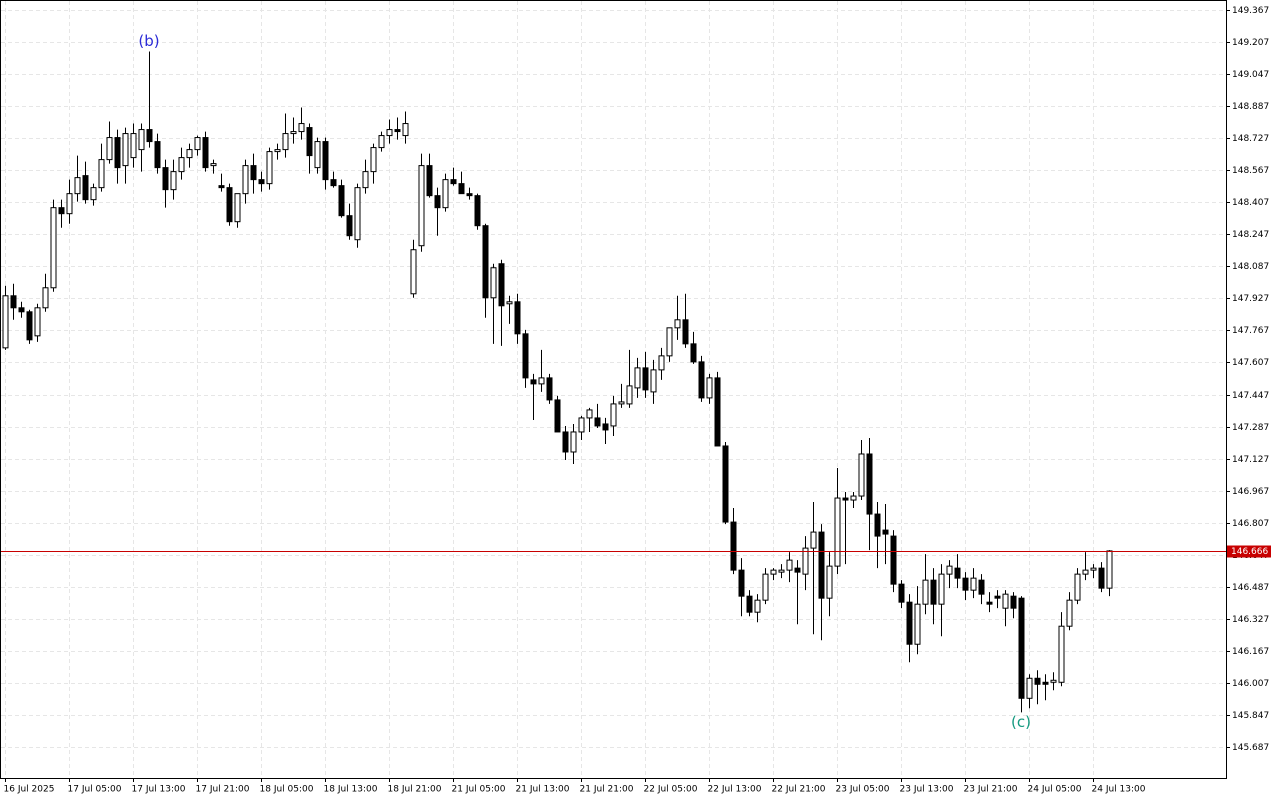  What do you see at coordinates (1250, 203) in the screenshot?
I see `y-tick-label: 148.407` at bounding box center [1250, 203].